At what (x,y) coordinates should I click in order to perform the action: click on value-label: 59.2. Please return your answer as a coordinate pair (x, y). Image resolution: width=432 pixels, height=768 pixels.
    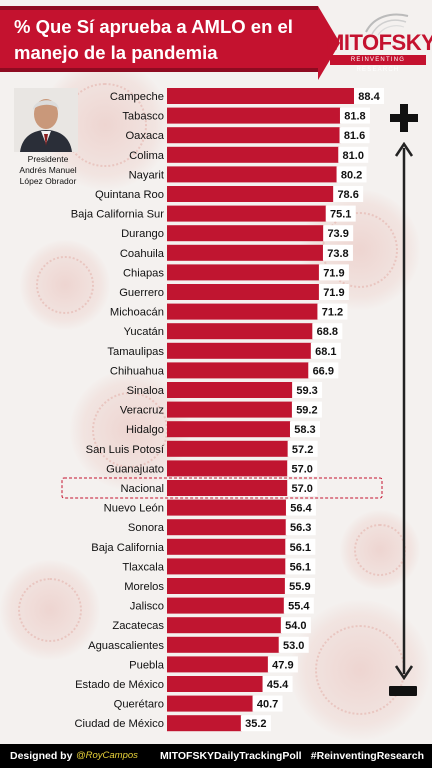
    Looking at the image, I should click on (306, 411).